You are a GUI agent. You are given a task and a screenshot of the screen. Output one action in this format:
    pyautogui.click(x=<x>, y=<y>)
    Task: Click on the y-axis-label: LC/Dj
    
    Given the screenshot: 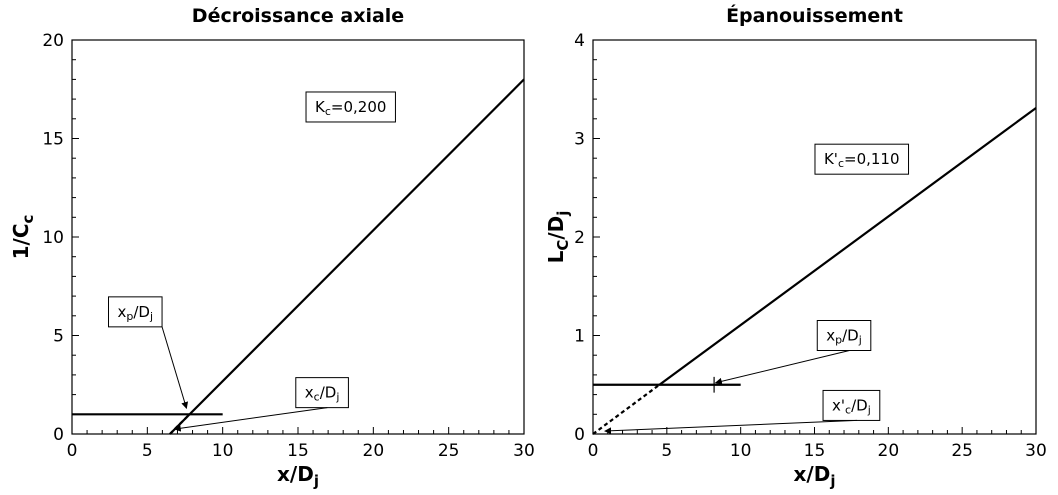 What is the action you would take?
    pyautogui.click(x=558, y=237)
    